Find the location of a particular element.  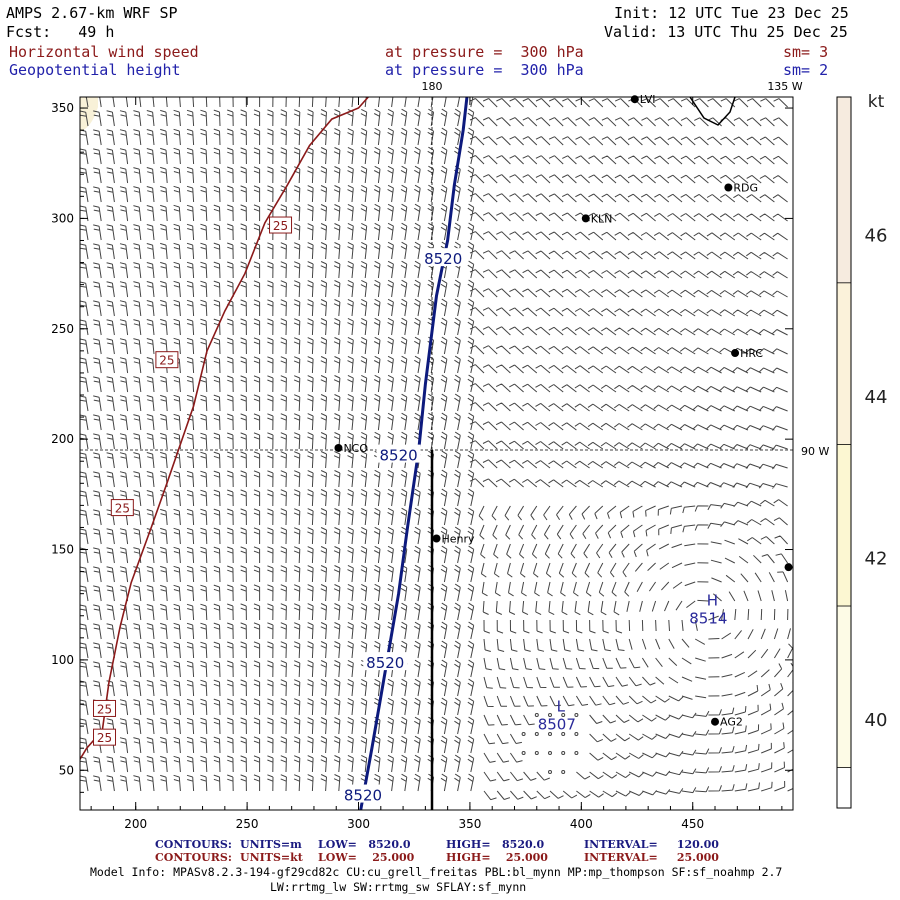

y-tick-label: 300 is located at coordinates (62, 218).